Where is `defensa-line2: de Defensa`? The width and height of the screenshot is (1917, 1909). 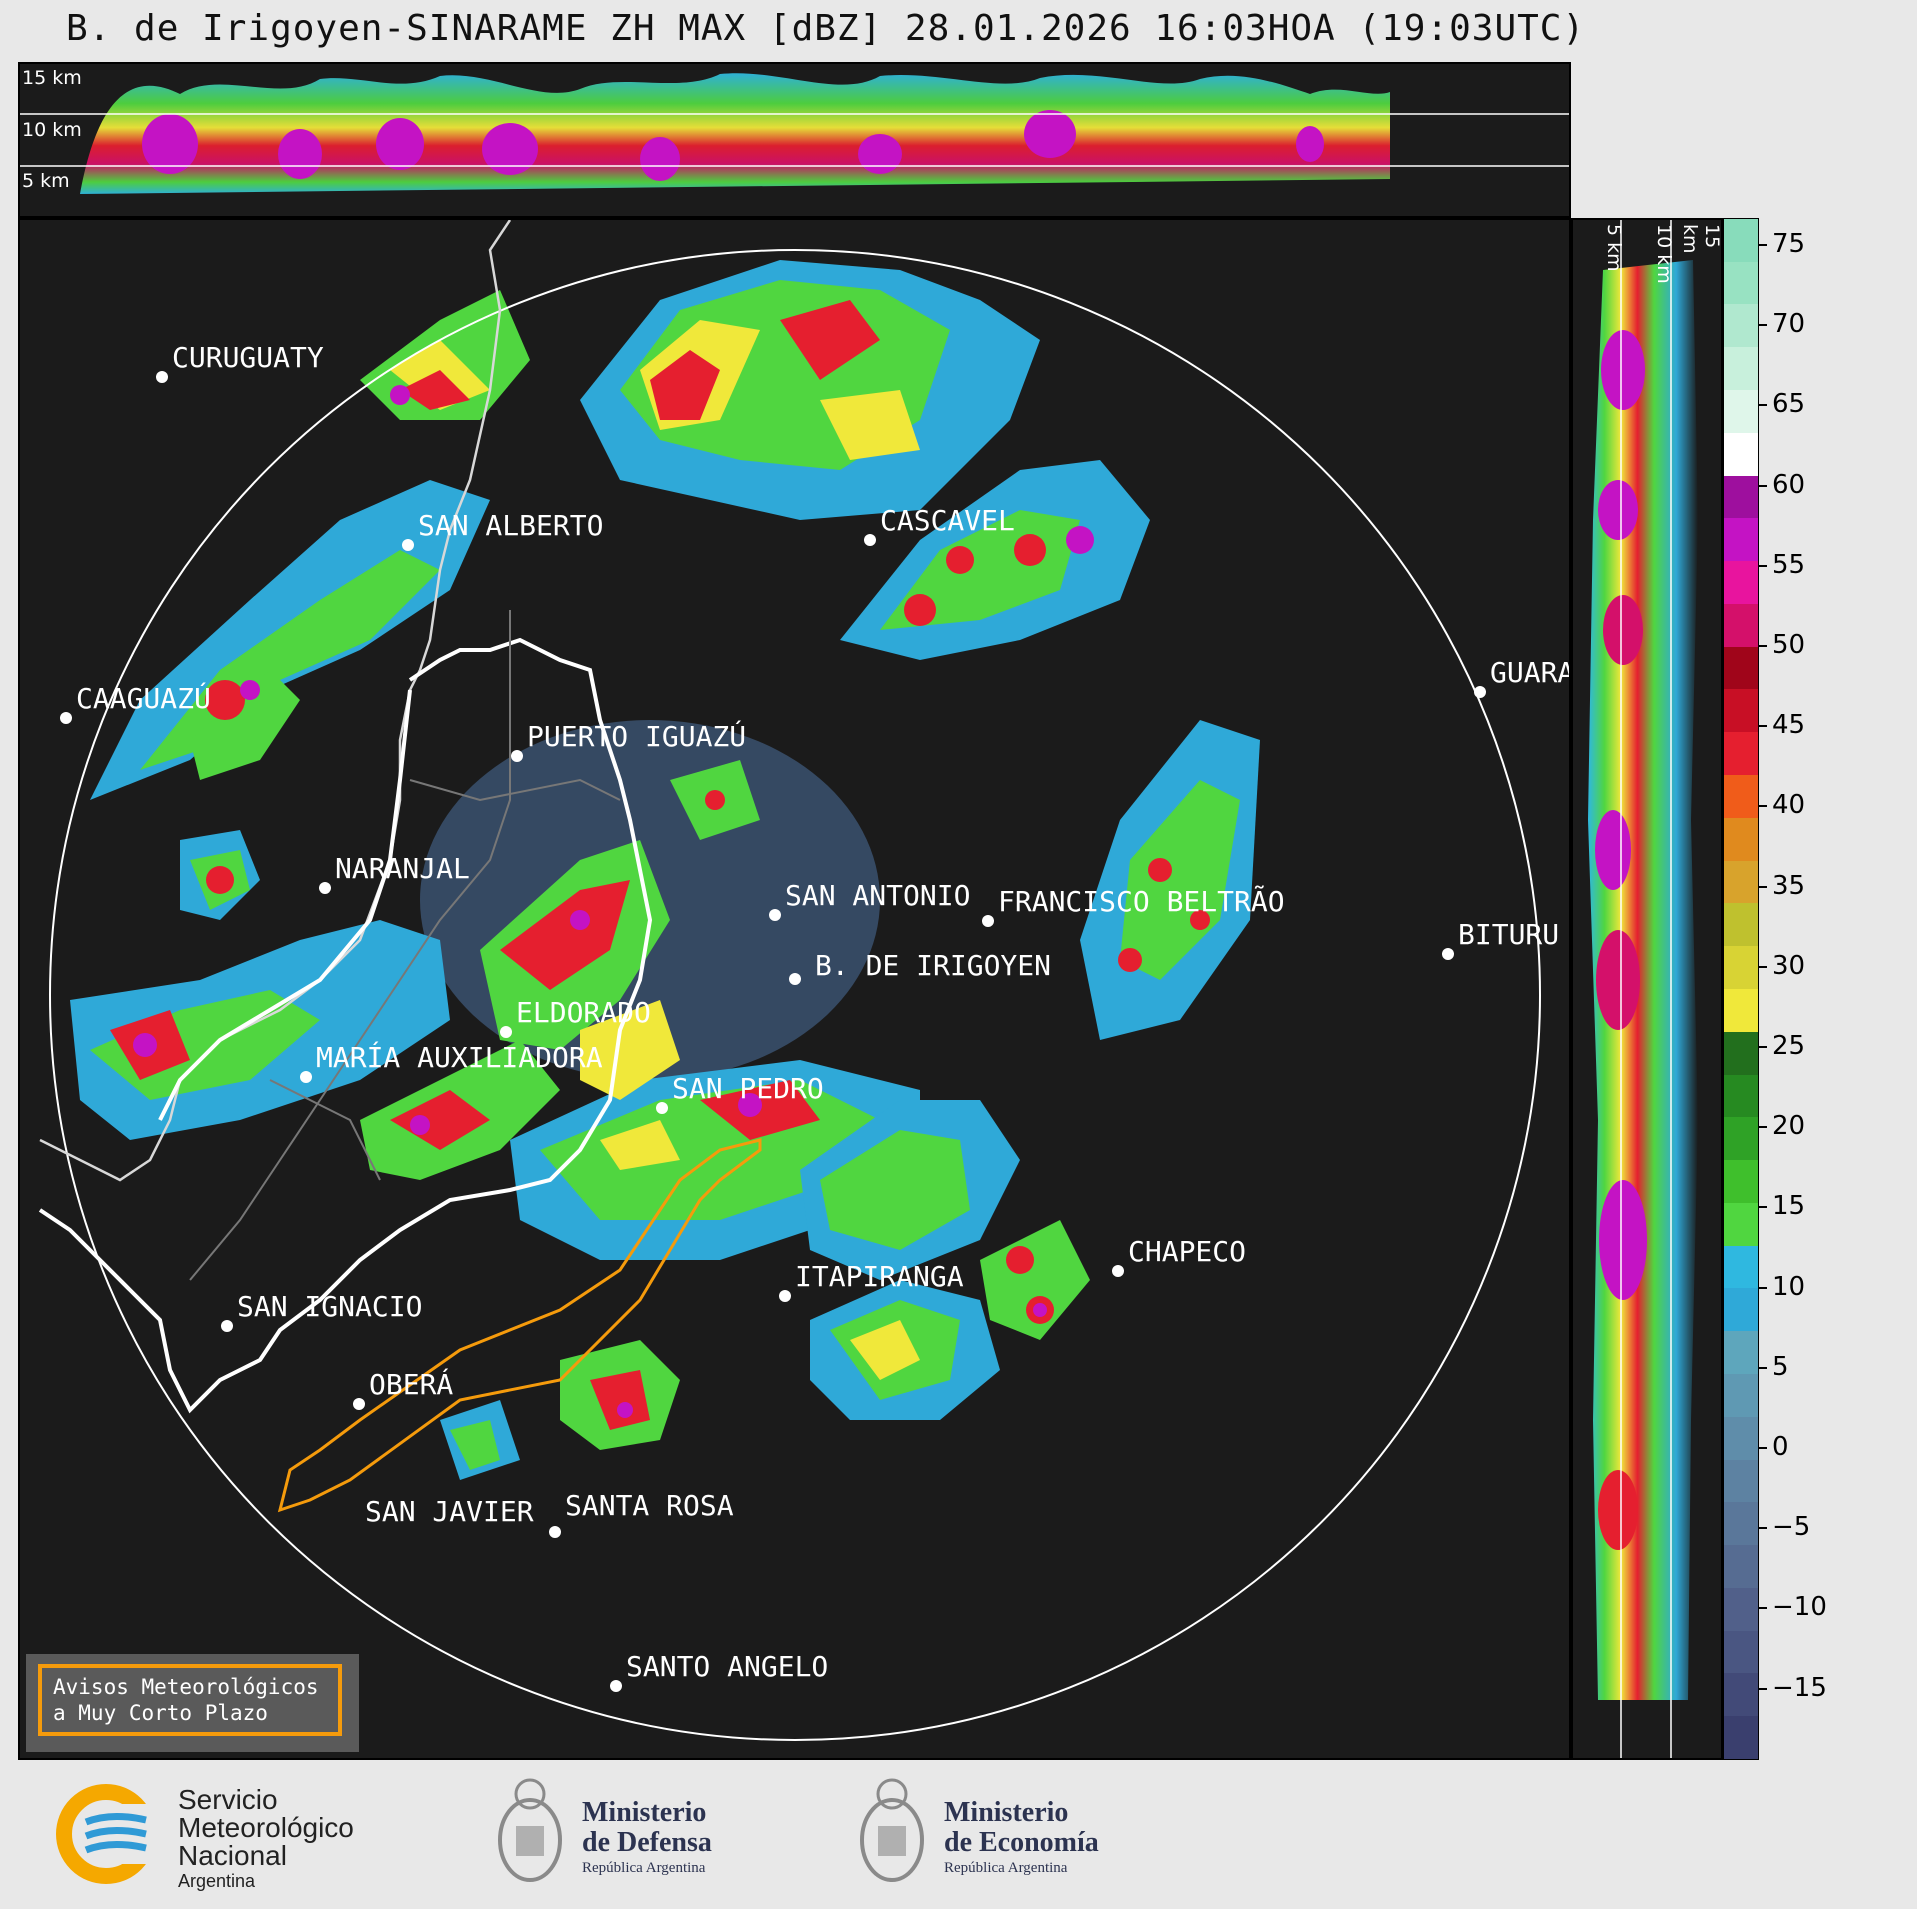 defensa-line2: de Defensa is located at coordinates (647, 1842).